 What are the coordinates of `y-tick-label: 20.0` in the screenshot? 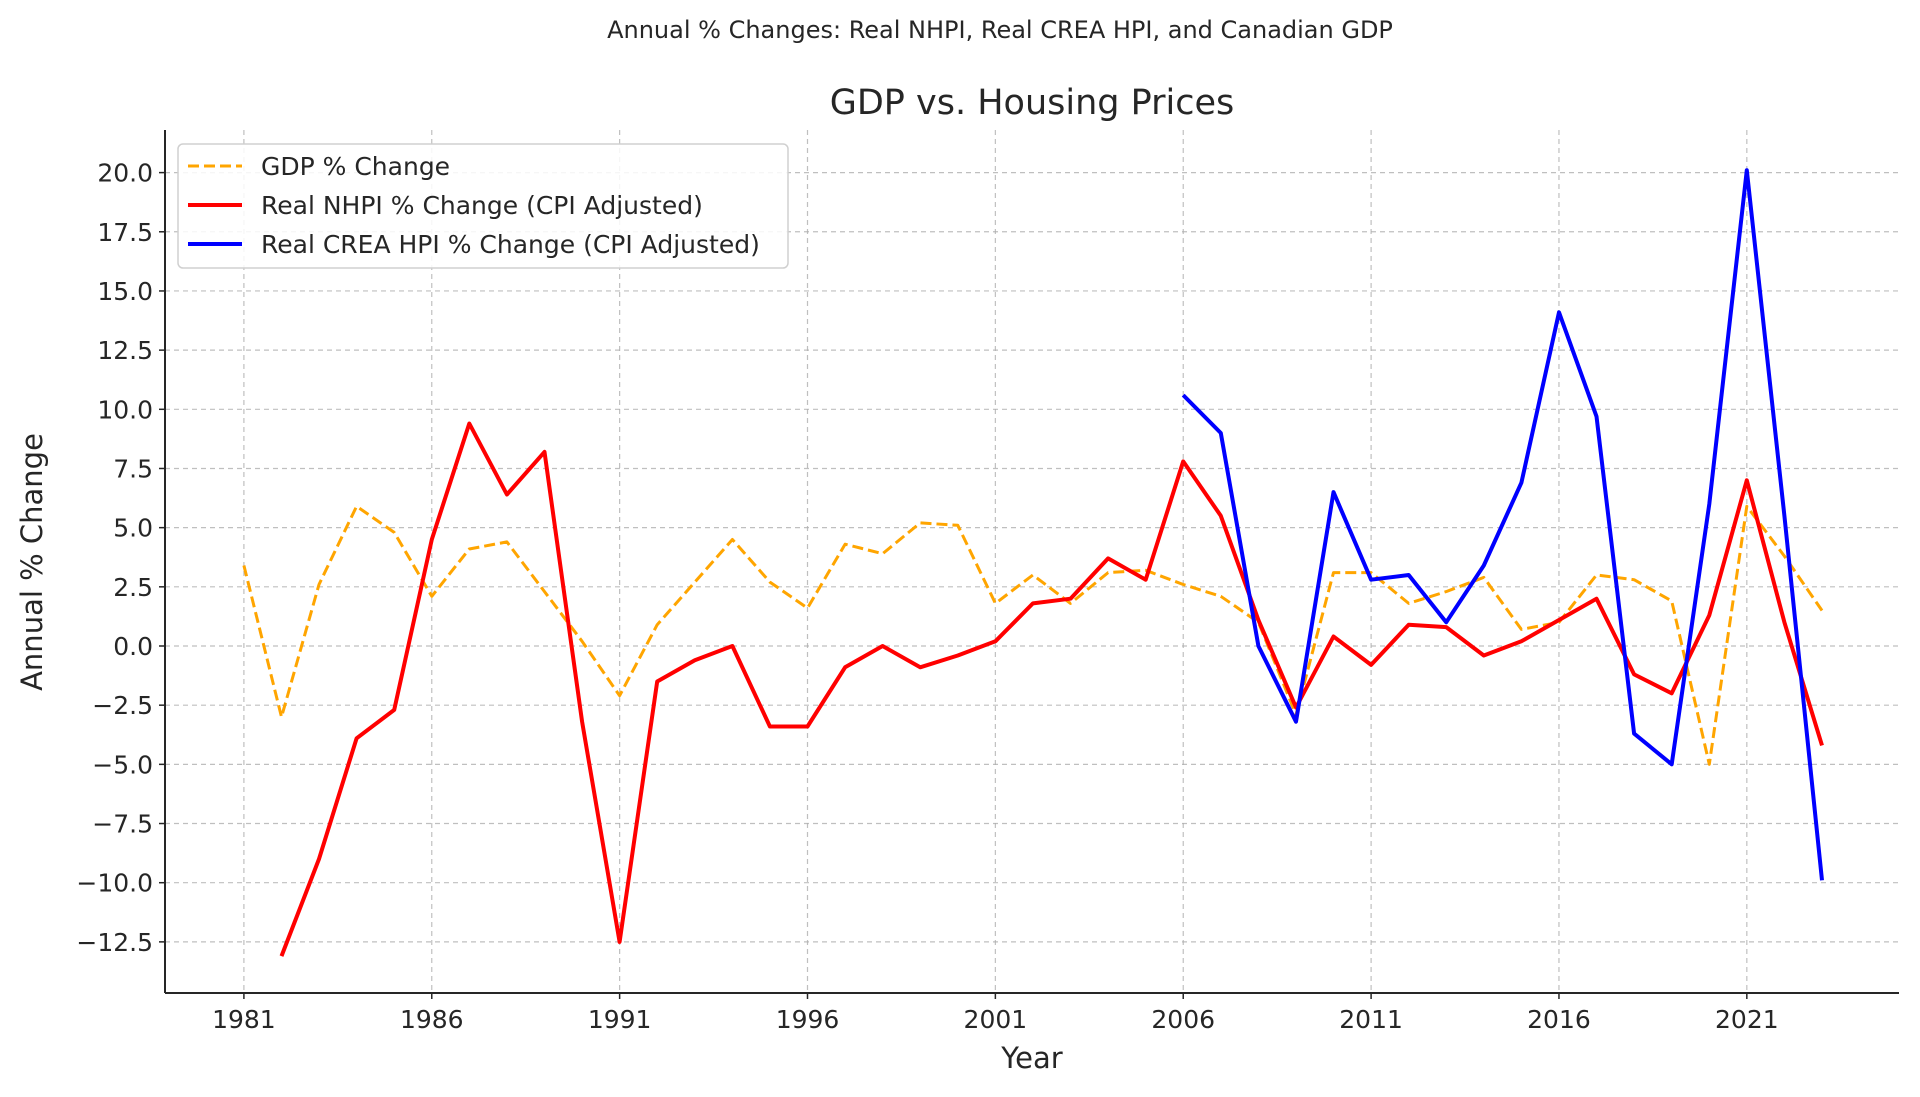 It's located at (125, 173).